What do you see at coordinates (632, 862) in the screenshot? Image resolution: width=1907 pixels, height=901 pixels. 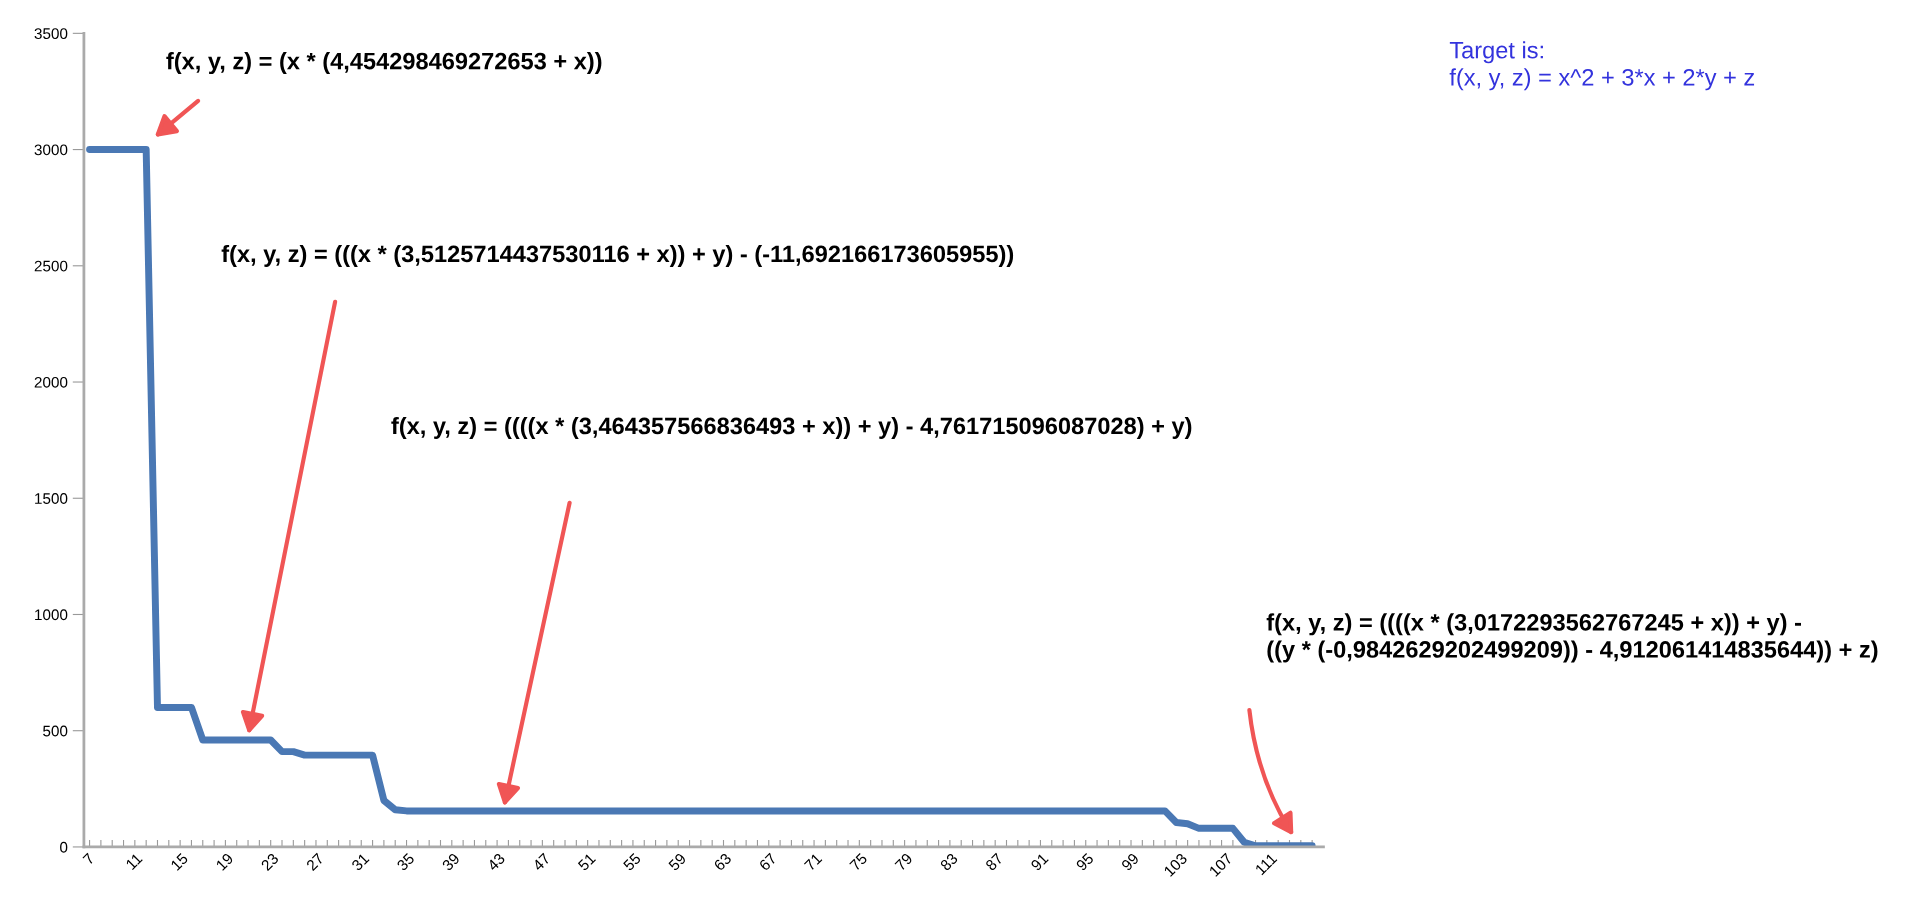 I see `x-tick-label: 55` at bounding box center [632, 862].